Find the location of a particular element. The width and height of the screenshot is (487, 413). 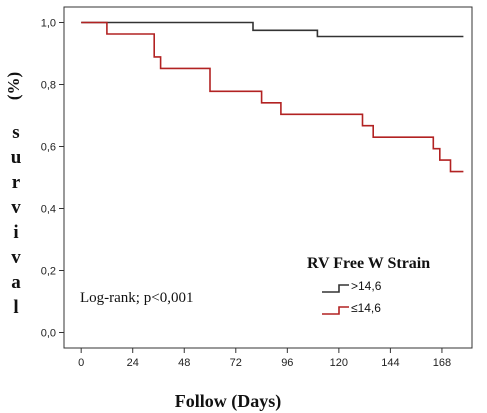

legend-entries: >14,6 ≤14,6 is located at coordinates (352, 297).